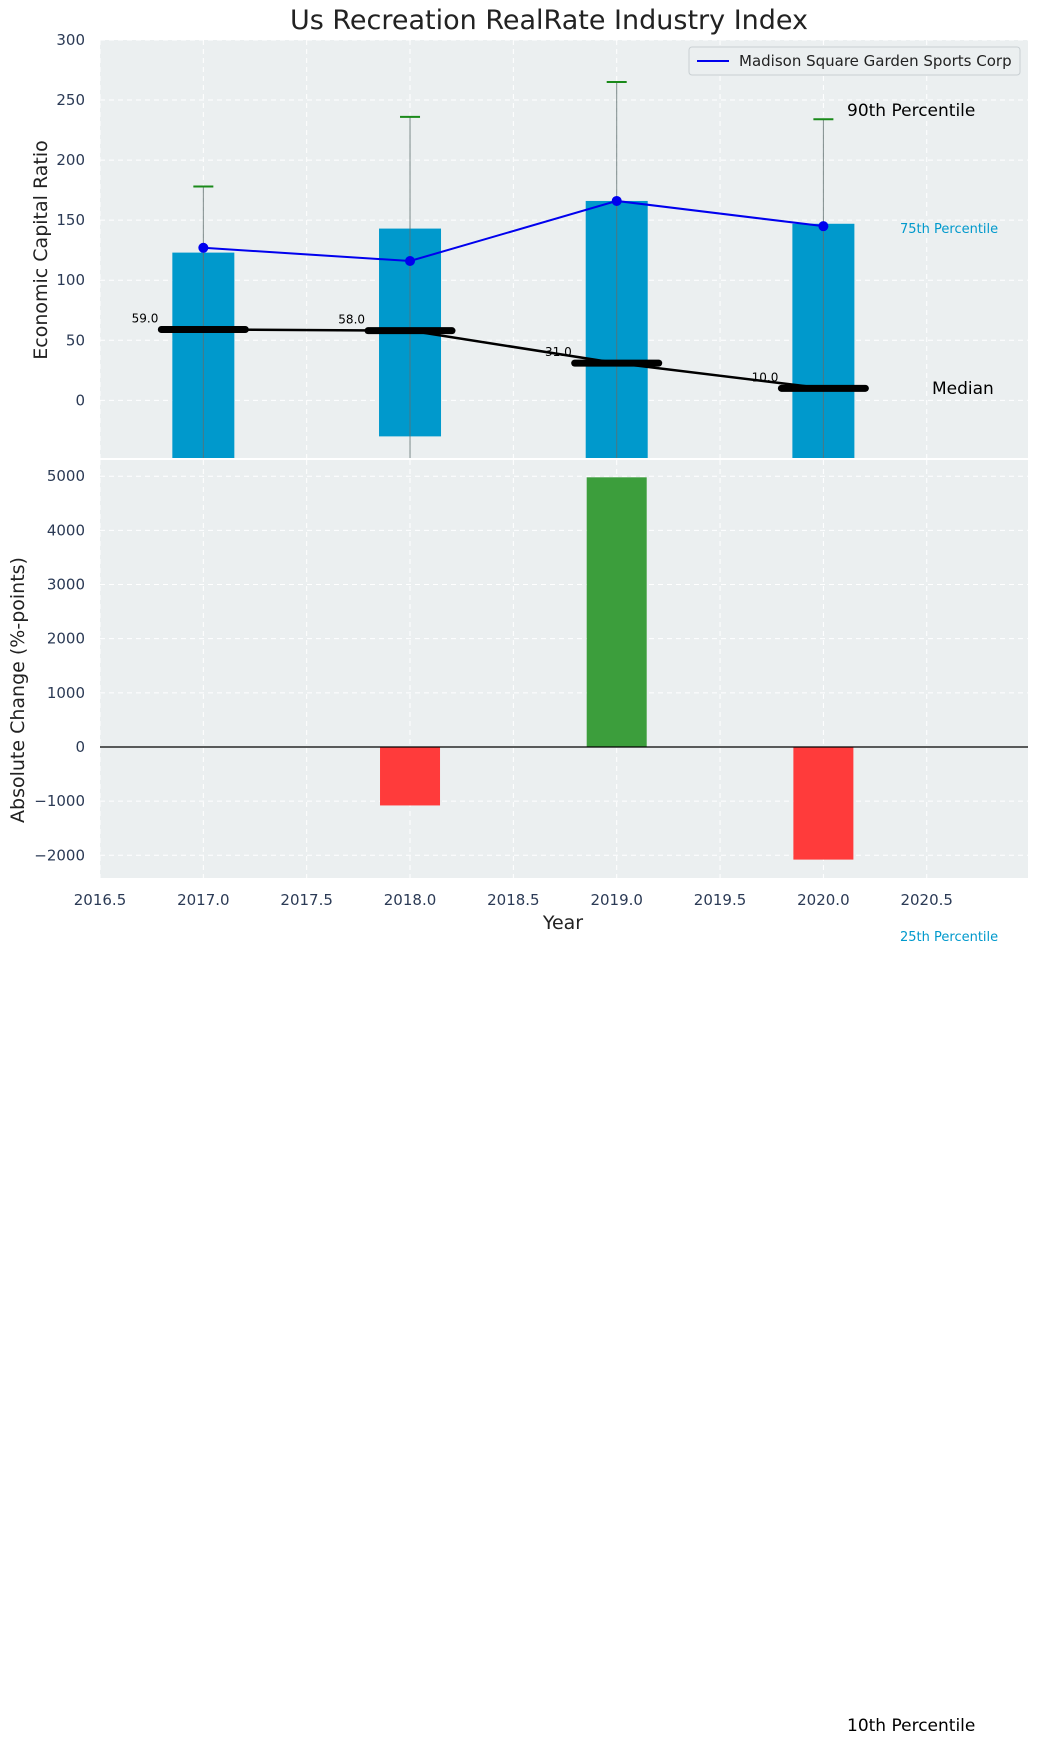 The image size is (1039, 1742). I want to click on company-series-line, so click(513, 231).